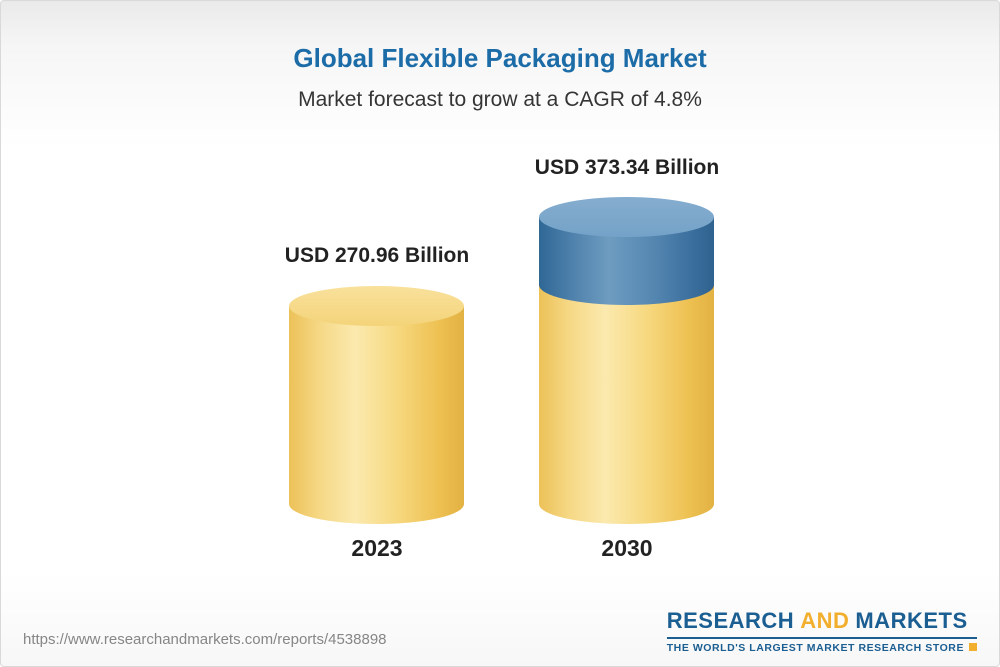 The image size is (1000, 667). Describe the element at coordinates (626, 217) in the screenshot. I see `bar-2030-top-ellipse` at that location.